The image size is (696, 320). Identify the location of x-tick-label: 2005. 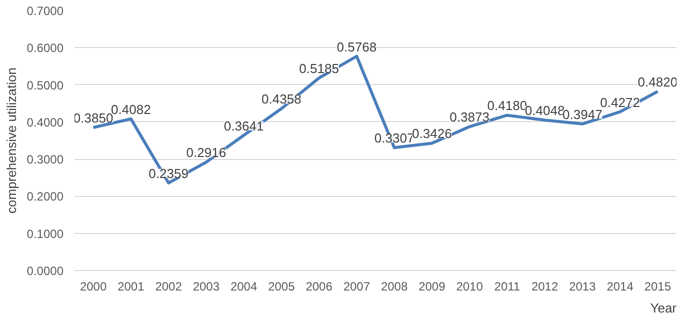
(282, 287).